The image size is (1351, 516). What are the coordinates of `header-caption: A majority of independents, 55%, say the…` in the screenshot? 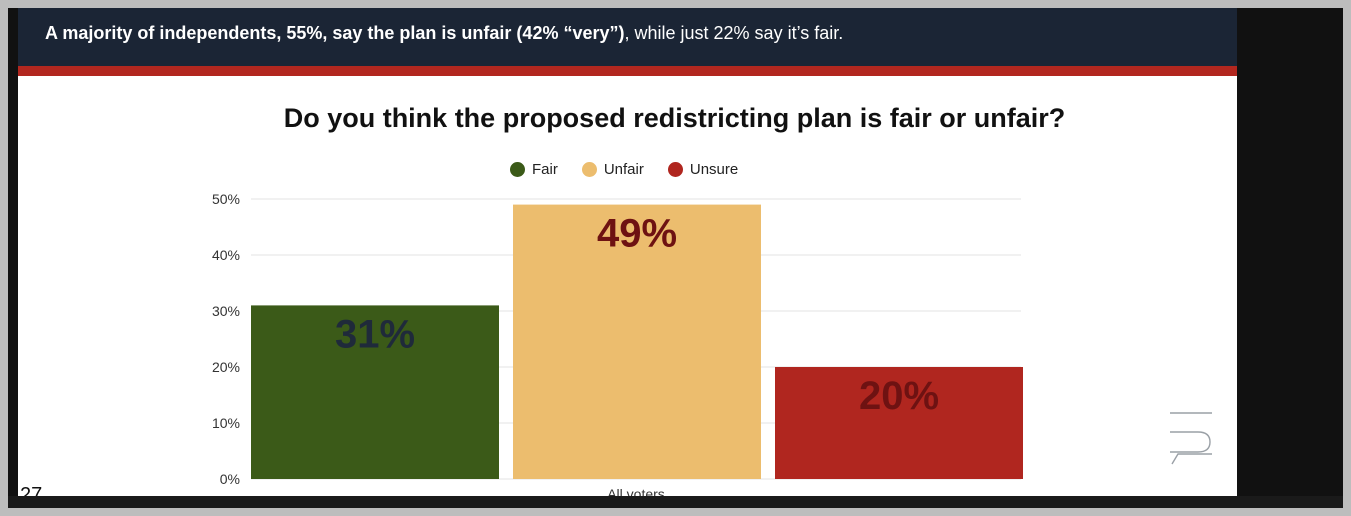 It's located at (444, 33).